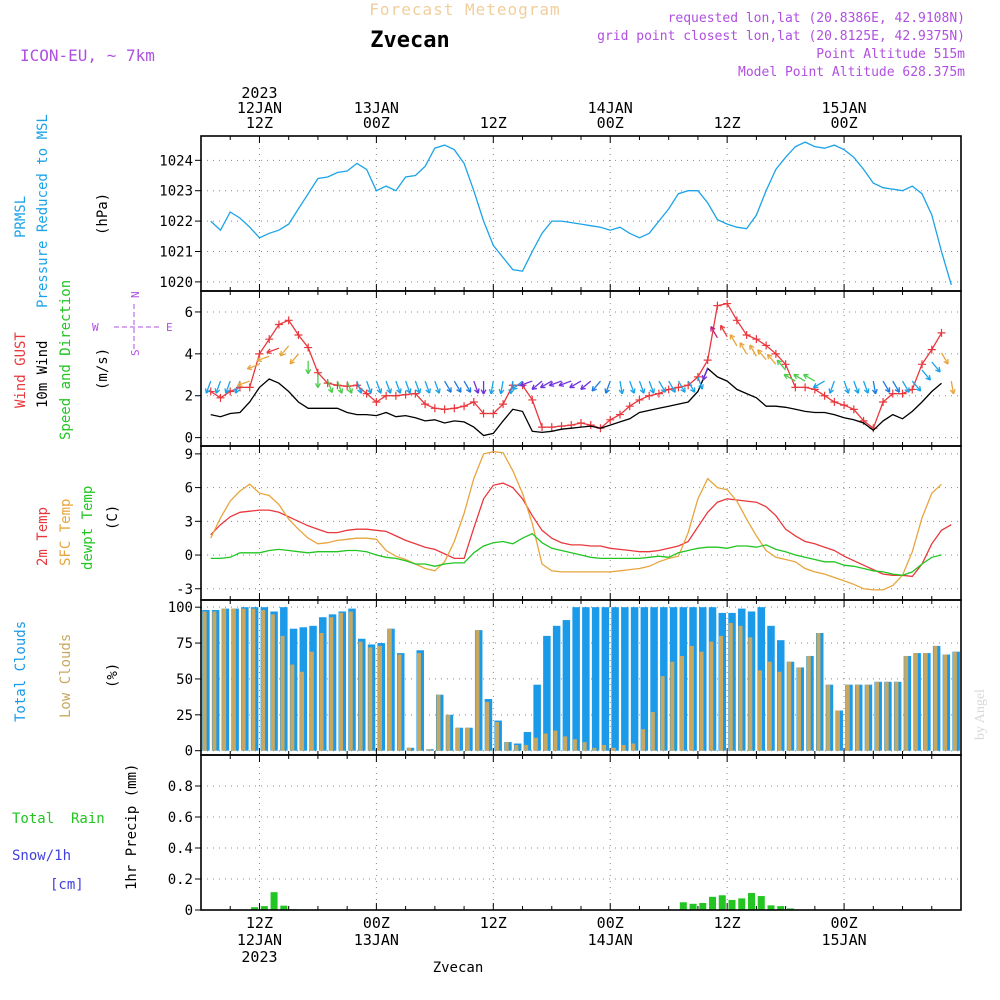  I want to click on y-tick-label: 0.8, so click(180, 787).